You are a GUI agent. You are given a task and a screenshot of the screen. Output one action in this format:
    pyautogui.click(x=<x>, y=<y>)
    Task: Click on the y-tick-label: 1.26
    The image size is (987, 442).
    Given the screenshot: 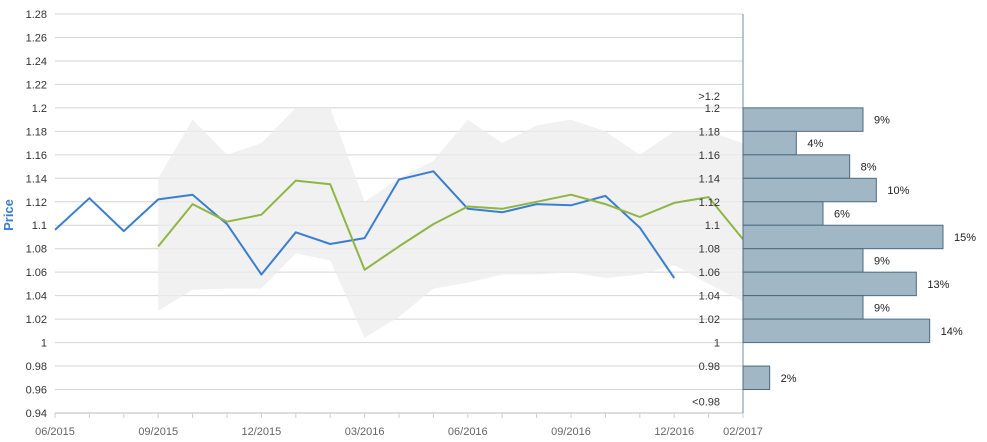 What is the action you would take?
    pyautogui.click(x=36, y=38)
    